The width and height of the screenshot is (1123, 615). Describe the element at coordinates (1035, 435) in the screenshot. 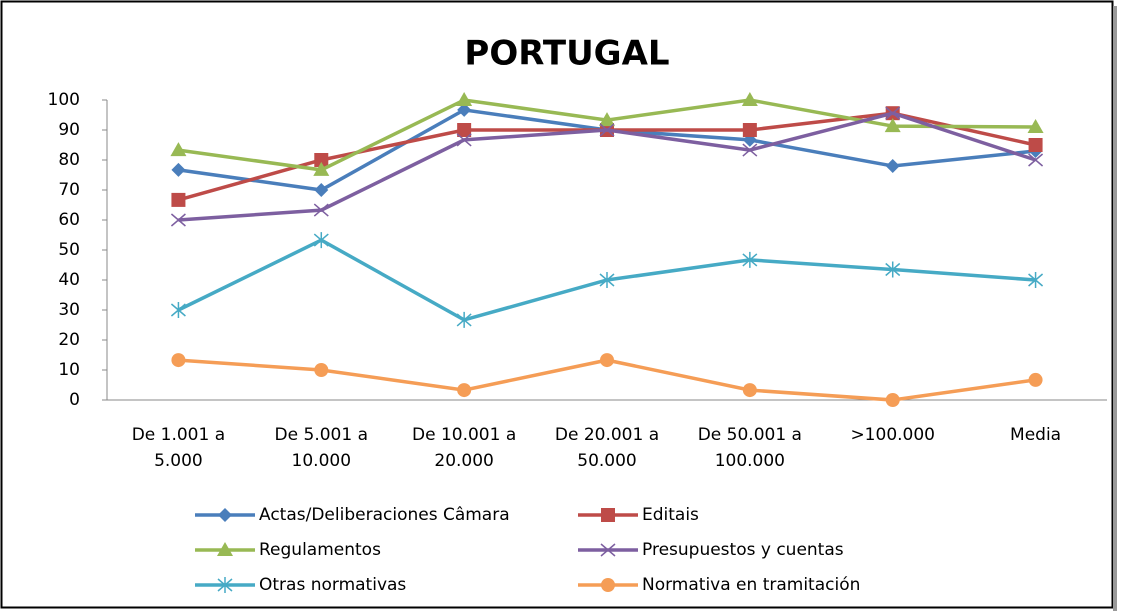

I see `x-tick-label: Media` at that location.